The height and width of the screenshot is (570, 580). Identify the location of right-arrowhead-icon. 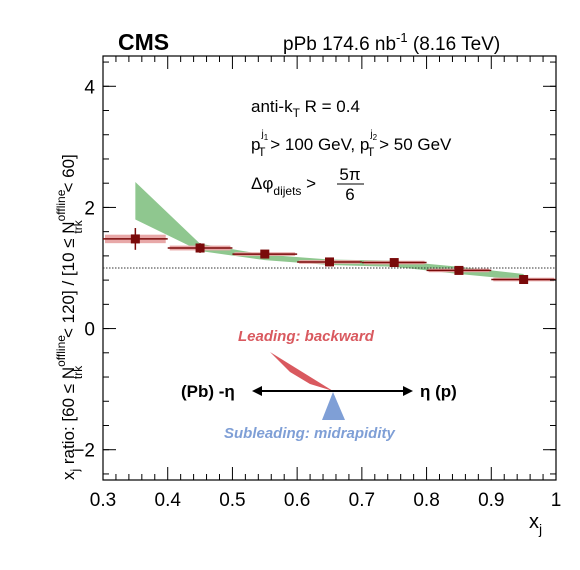
(408, 391).